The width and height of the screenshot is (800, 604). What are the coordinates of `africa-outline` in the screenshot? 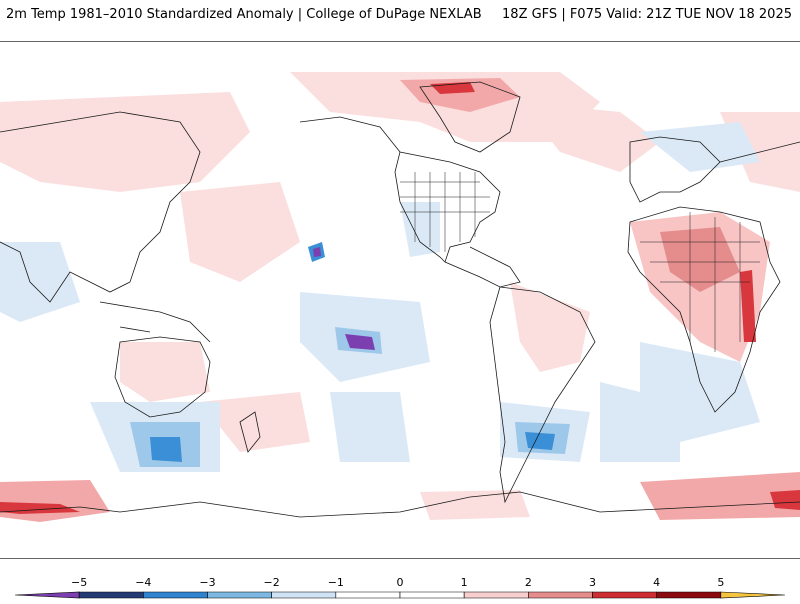 It's located at (704, 309).